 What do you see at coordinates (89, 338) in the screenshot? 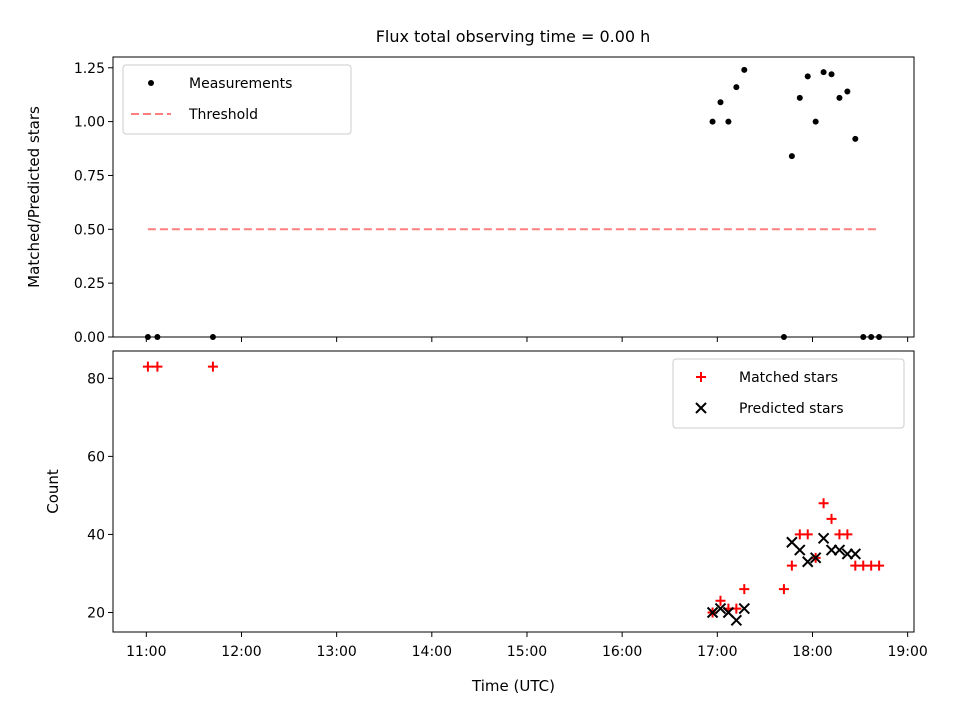
I see `y-tick-label: 0.00` at bounding box center [89, 338].